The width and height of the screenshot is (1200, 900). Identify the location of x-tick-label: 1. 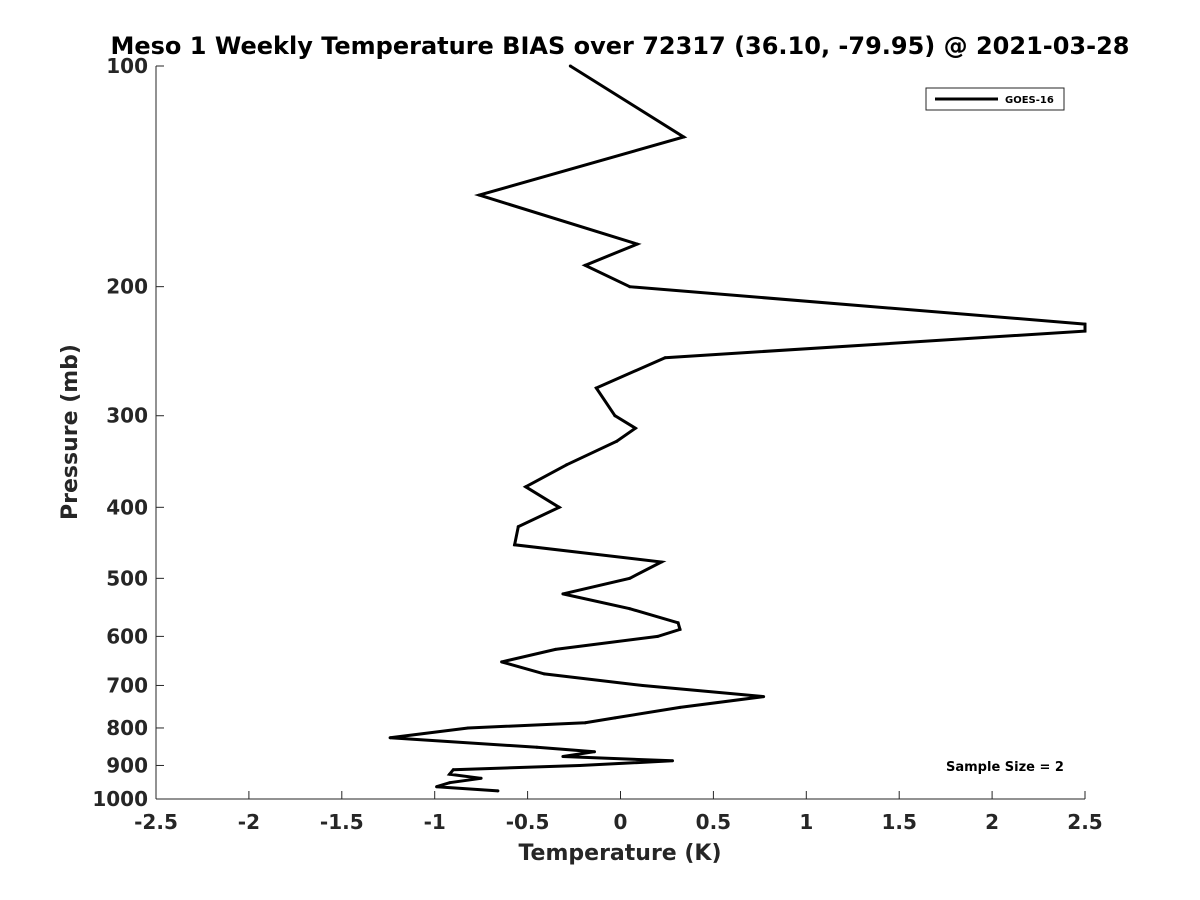
(806, 822).